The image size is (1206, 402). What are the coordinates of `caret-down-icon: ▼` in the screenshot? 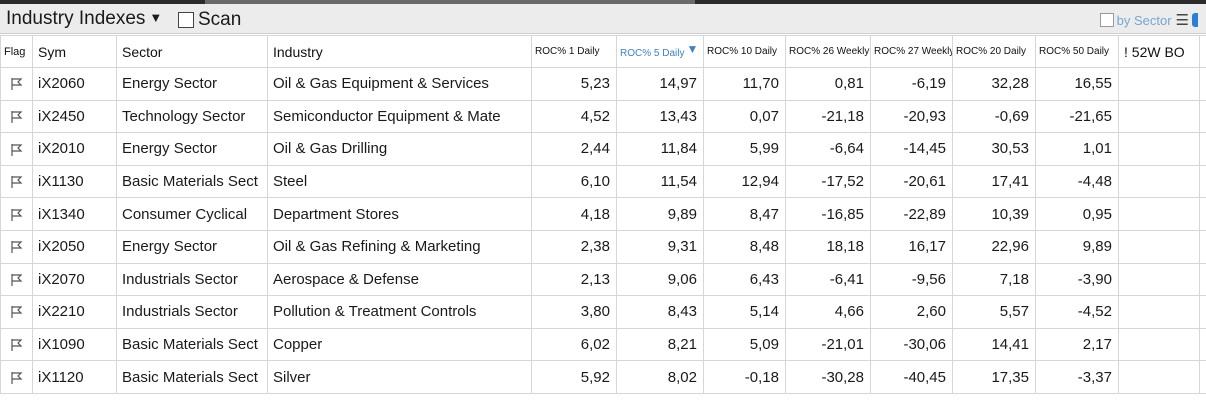 It's located at (156, 17).